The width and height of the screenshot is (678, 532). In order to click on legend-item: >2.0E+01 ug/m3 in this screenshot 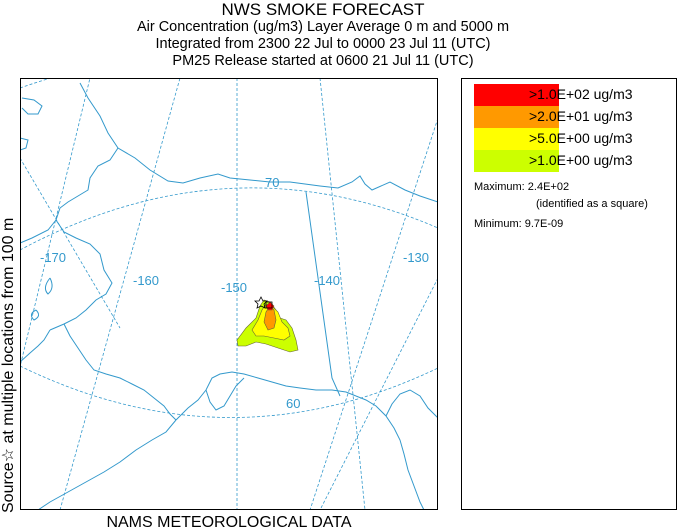, I will do `click(569, 117)`.